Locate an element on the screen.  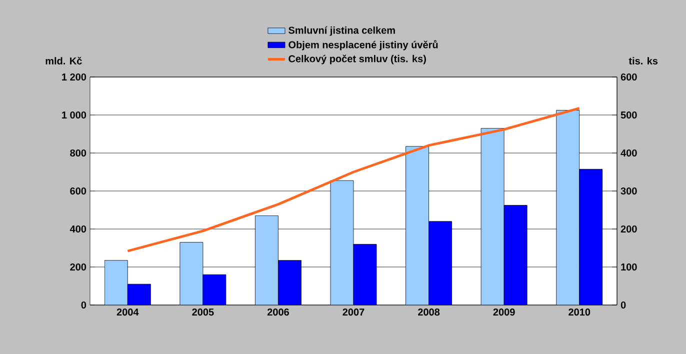
y-tick-label: 600 is located at coordinates (78, 191).